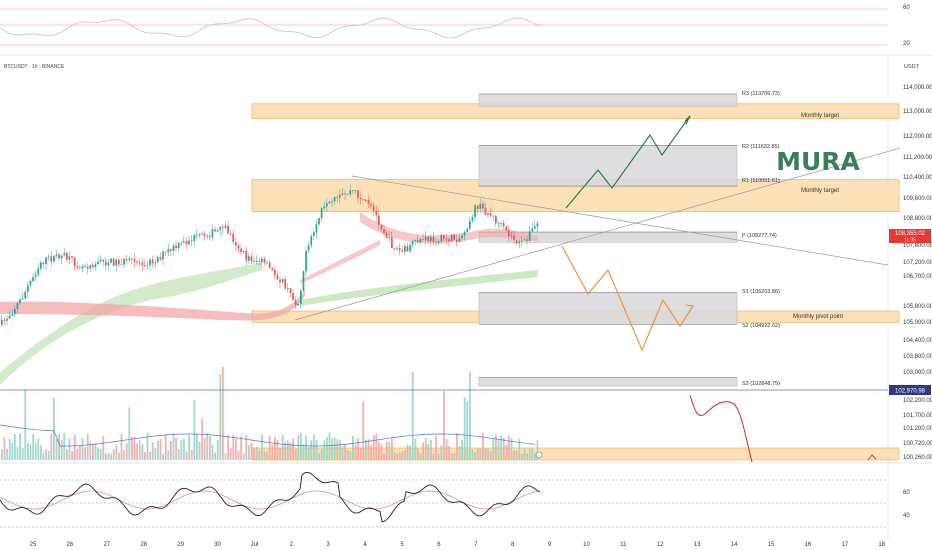  I want to click on price-tick: 103,800.00, so click(917, 357).